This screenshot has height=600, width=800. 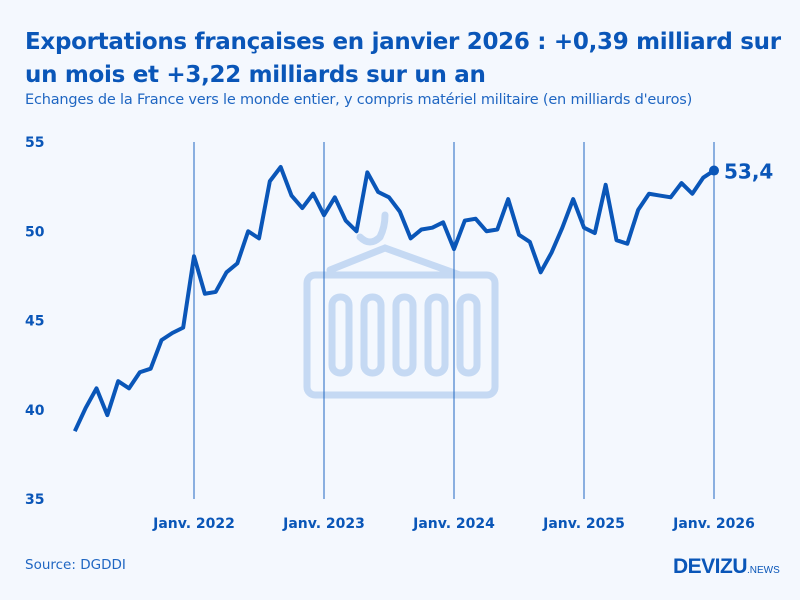 What do you see at coordinates (748, 172) in the screenshot?
I see `end-value-label: 53,4` at bounding box center [748, 172].